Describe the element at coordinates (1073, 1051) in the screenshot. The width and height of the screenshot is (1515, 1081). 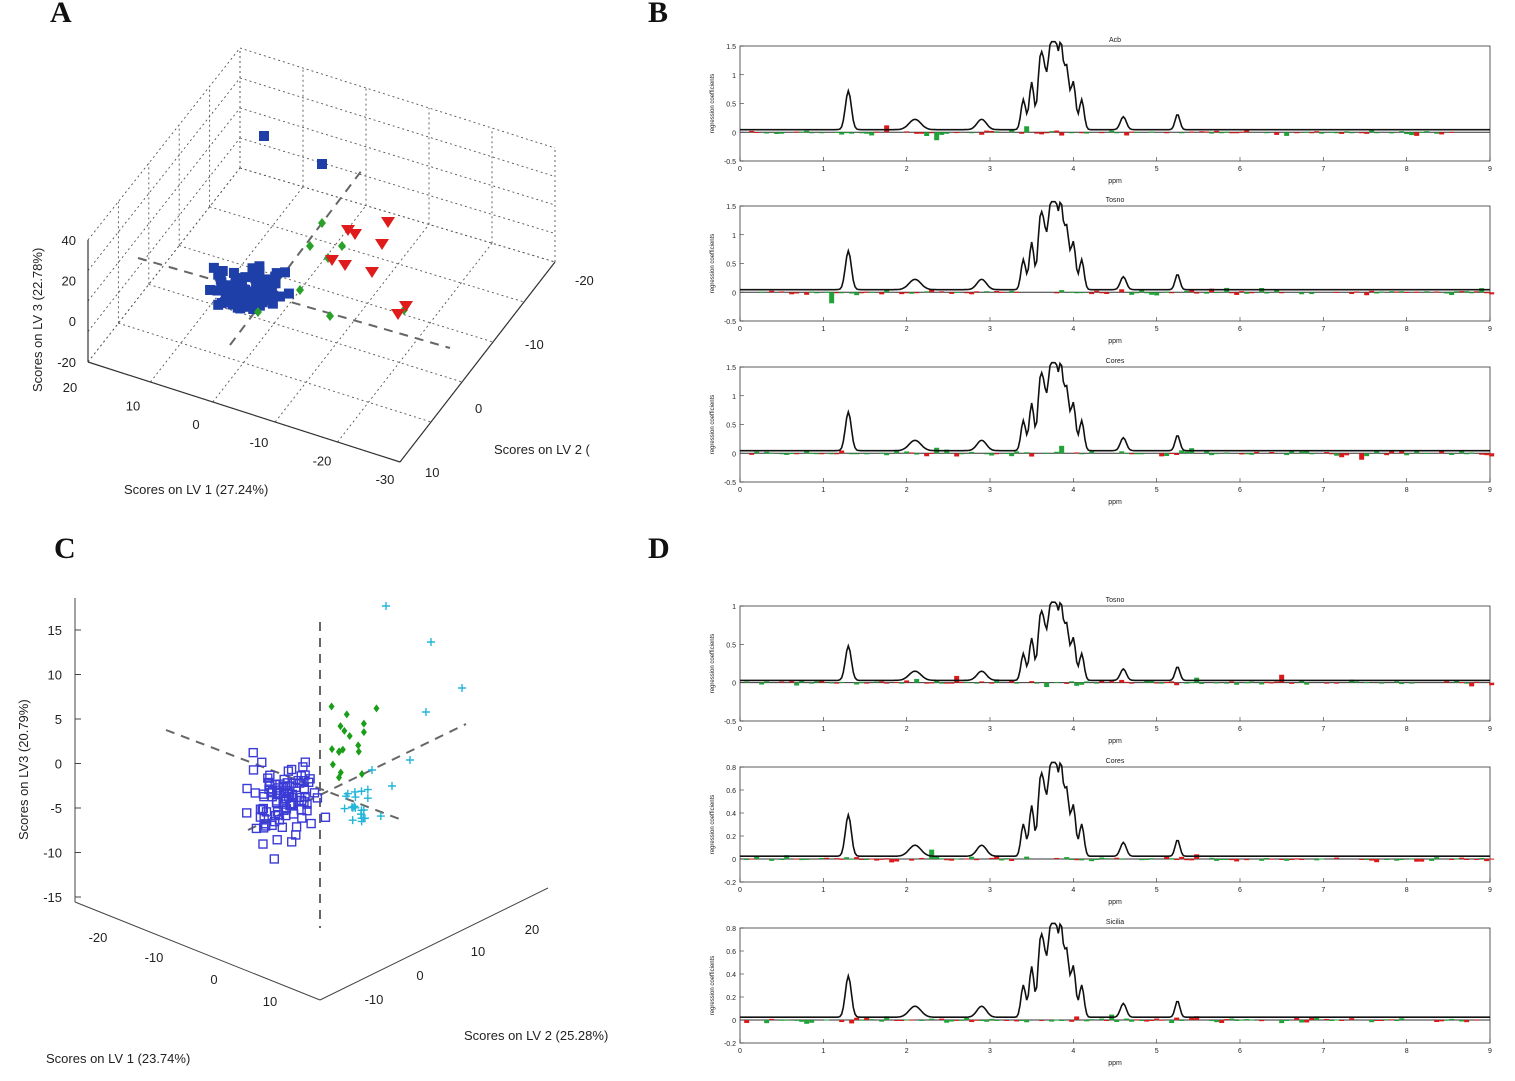
I see `panel-d-x-tick-label: 4` at that location.